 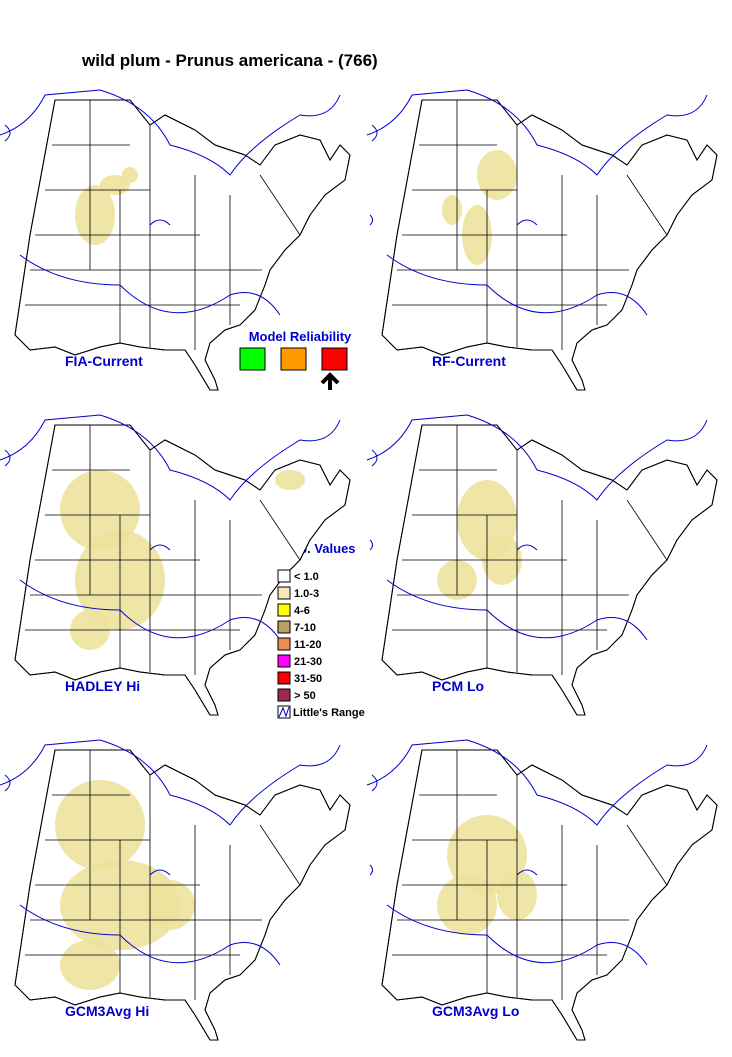 What do you see at coordinates (329, 713) in the screenshot?
I see `range-label: Little's Range` at bounding box center [329, 713].